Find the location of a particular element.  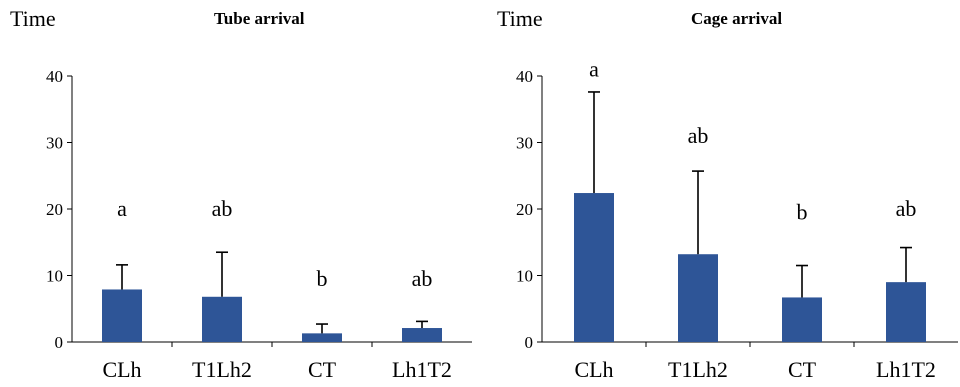

chart-title: Tube arrival is located at coordinates (259, 18).